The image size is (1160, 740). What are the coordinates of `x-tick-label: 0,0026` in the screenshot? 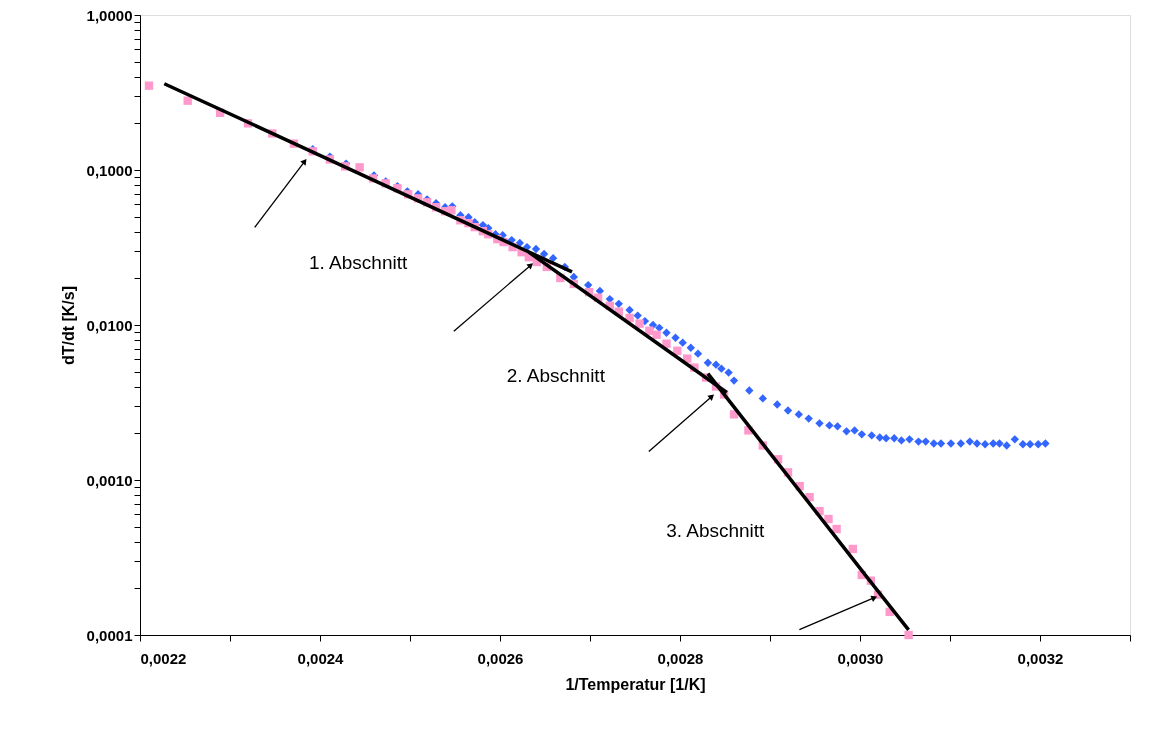 It's located at (500, 658).